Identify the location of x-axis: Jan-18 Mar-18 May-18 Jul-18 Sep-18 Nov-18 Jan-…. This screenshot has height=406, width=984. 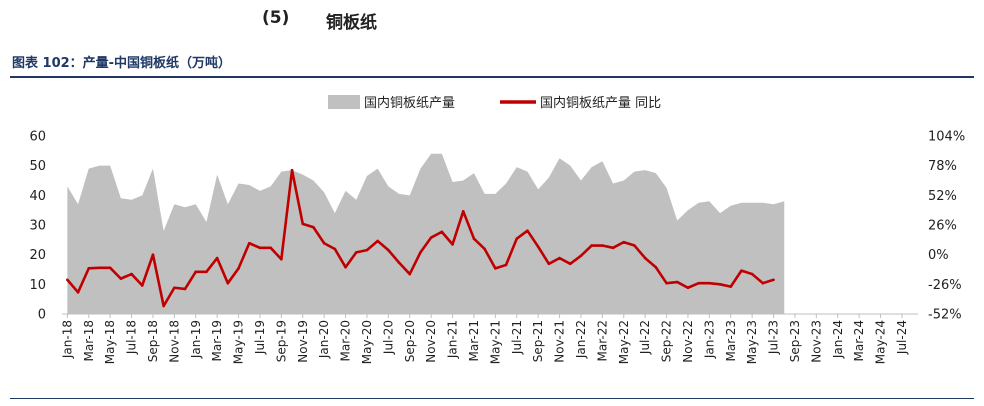
(489, 338).